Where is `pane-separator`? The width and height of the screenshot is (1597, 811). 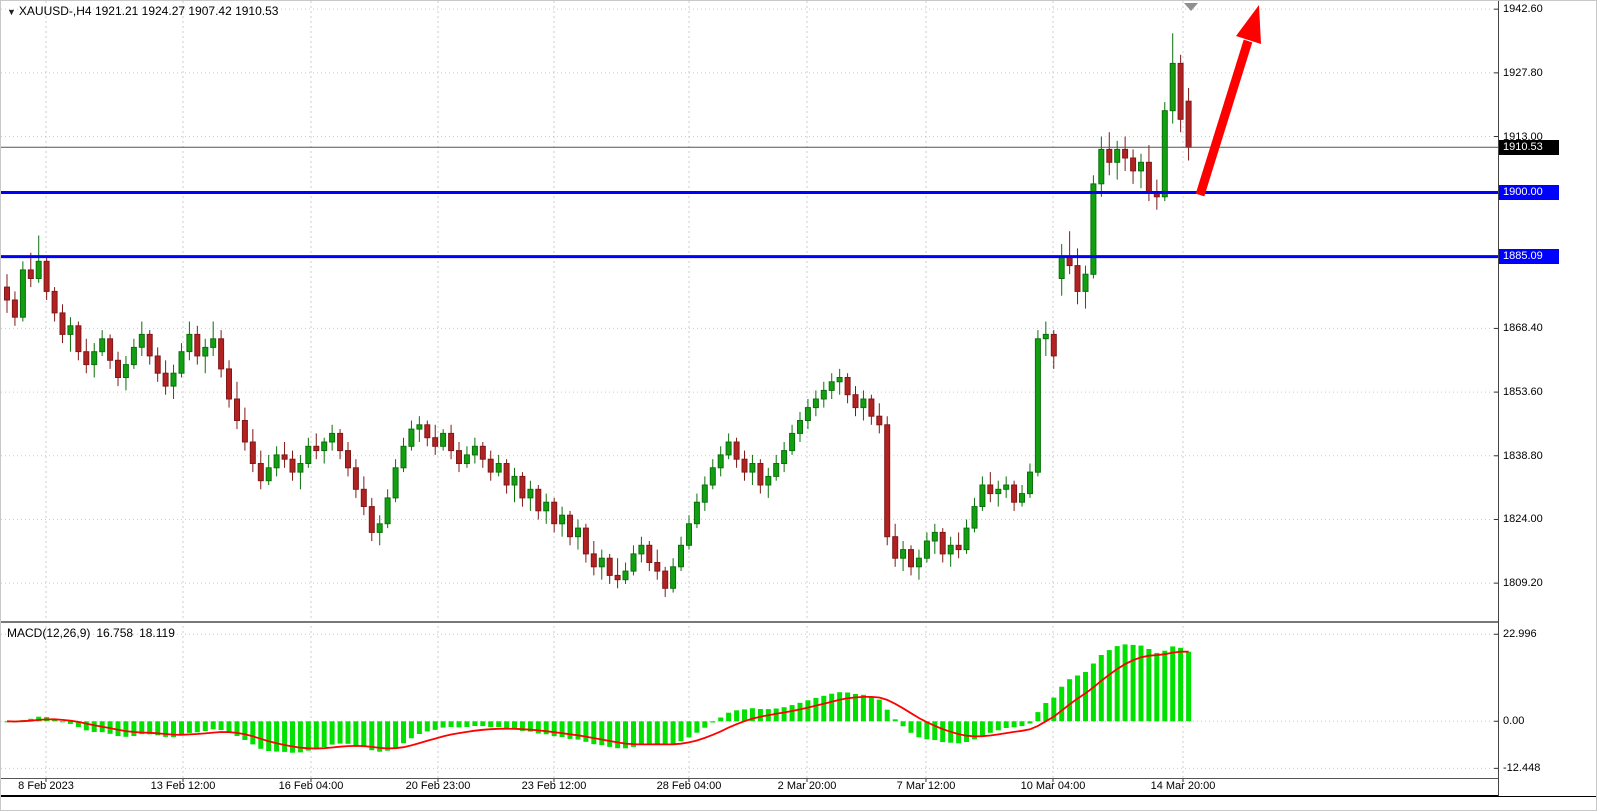 pane-separator is located at coordinates (798, 622).